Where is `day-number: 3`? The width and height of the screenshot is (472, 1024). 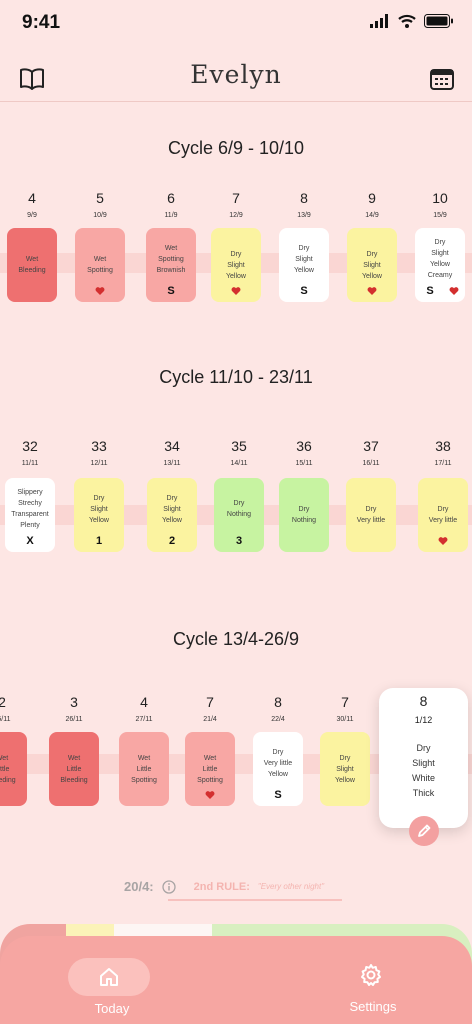
day-number: 3 is located at coordinates (74, 702).